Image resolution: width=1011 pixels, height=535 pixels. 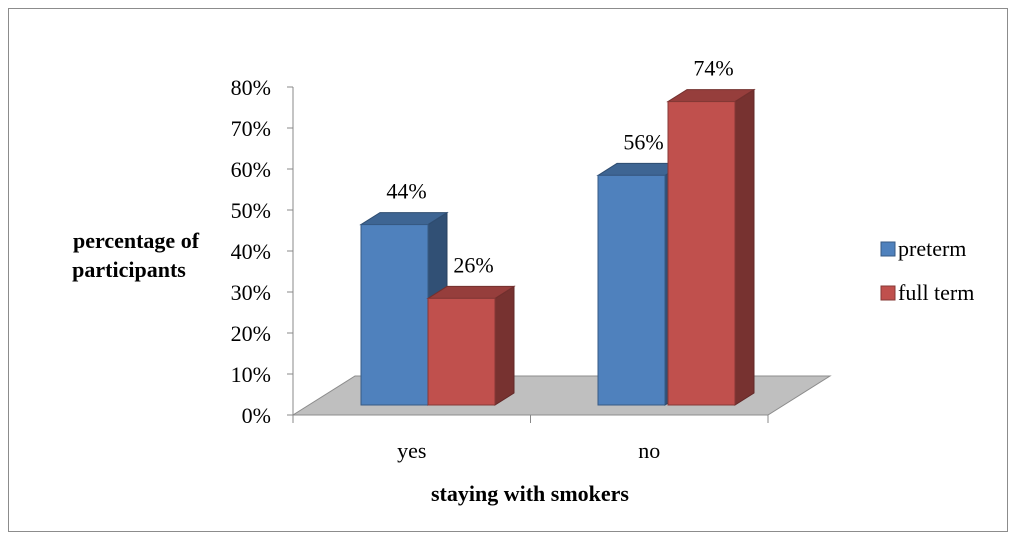 What do you see at coordinates (473, 264) in the screenshot?
I see `data-label: 26%` at bounding box center [473, 264].